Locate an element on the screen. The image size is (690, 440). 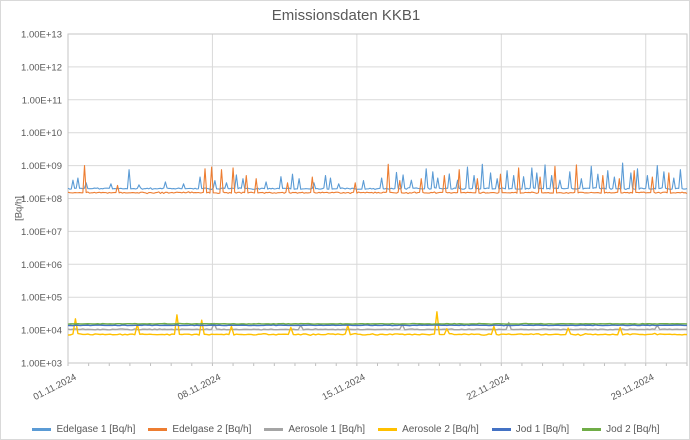
series-line-aerosole-1-bq-h is located at coordinates (377, 326).